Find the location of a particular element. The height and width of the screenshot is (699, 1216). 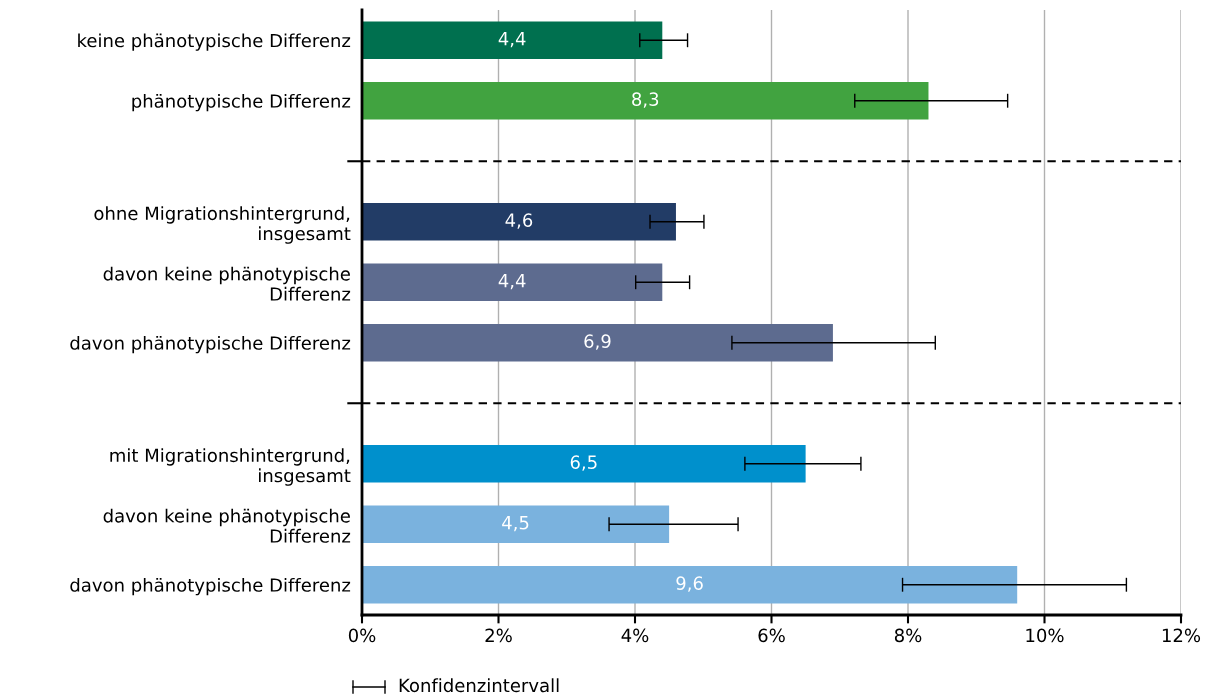

x-tick-label: 4% is located at coordinates (635, 635).